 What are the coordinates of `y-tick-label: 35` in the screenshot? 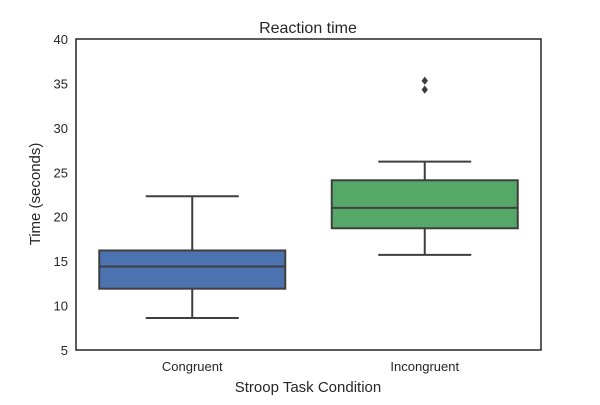 It's located at (61, 83).